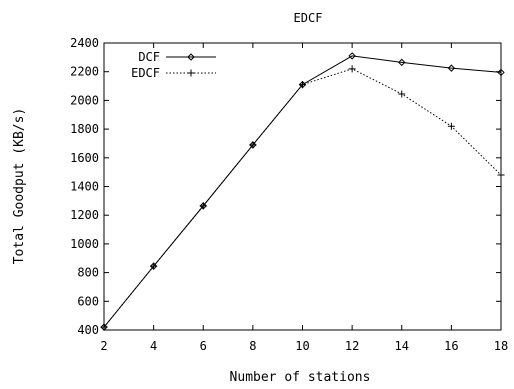 Image resolution: width=514 pixels, height=389 pixels. Describe the element at coordinates (300, 377) in the screenshot. I see `x-axis-label: Number of stations` at that location.